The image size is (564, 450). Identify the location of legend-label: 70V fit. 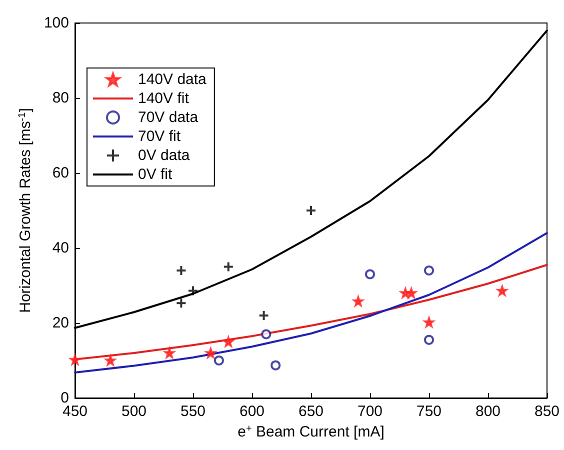
(160, 136).